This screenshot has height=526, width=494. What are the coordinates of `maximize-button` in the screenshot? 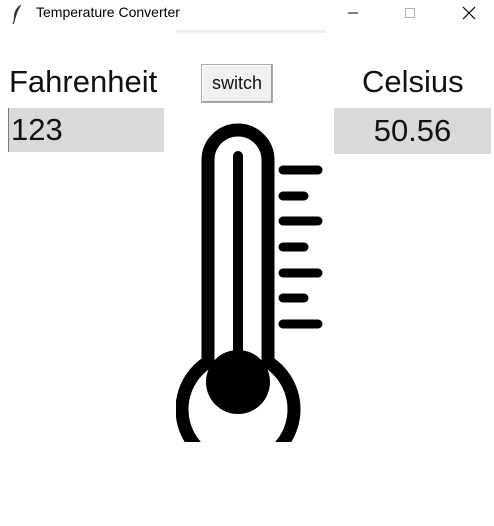 It's located at (410, 13).